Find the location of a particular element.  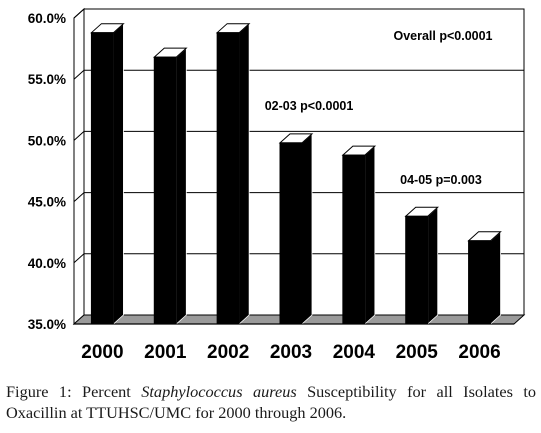

caption-label: Figure 1: is located at coordinates (39, 391).